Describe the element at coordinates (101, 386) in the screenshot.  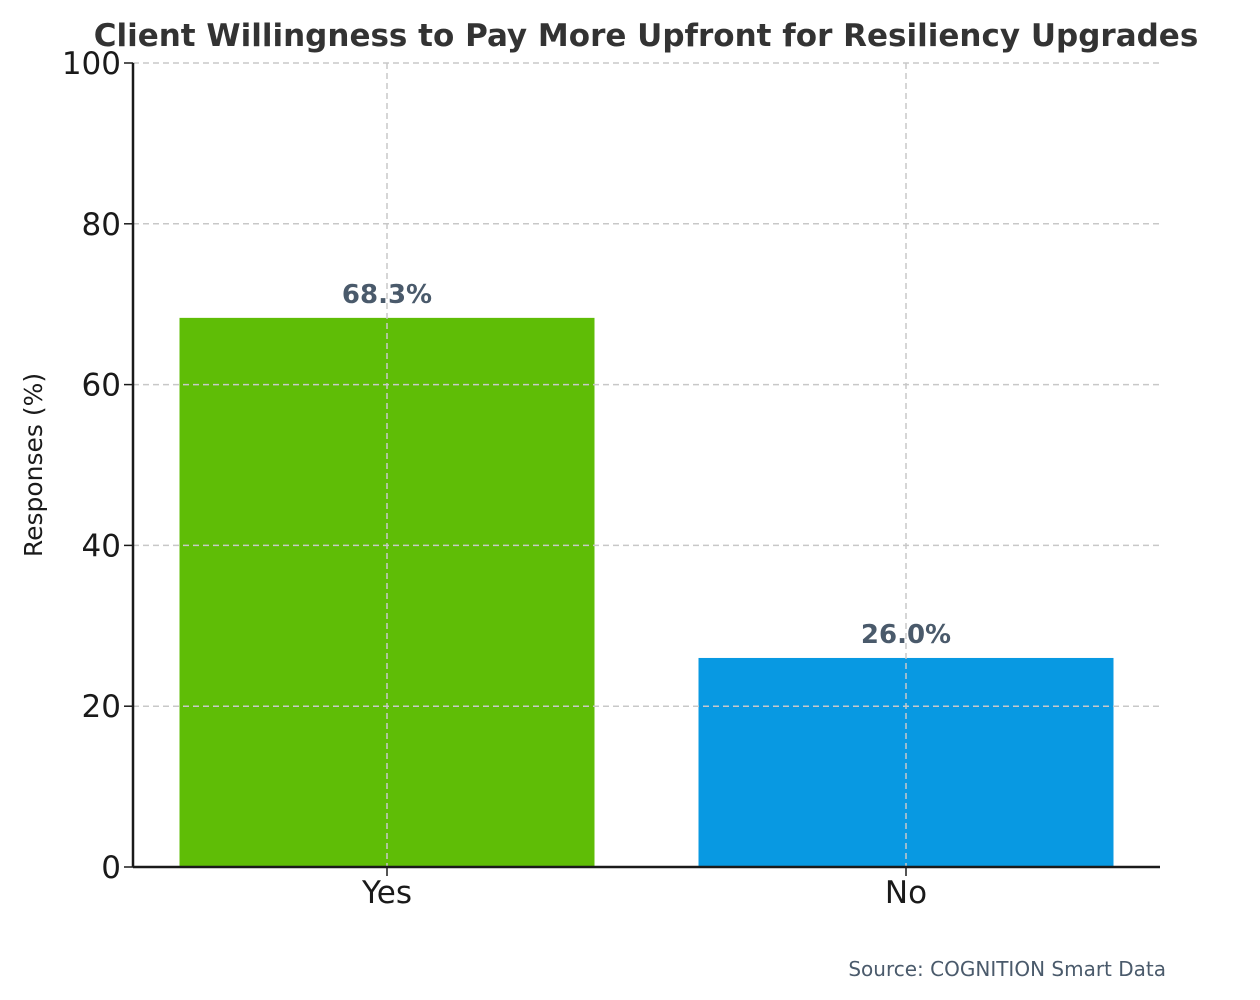
I see `y-tick-label: 60` at that location.